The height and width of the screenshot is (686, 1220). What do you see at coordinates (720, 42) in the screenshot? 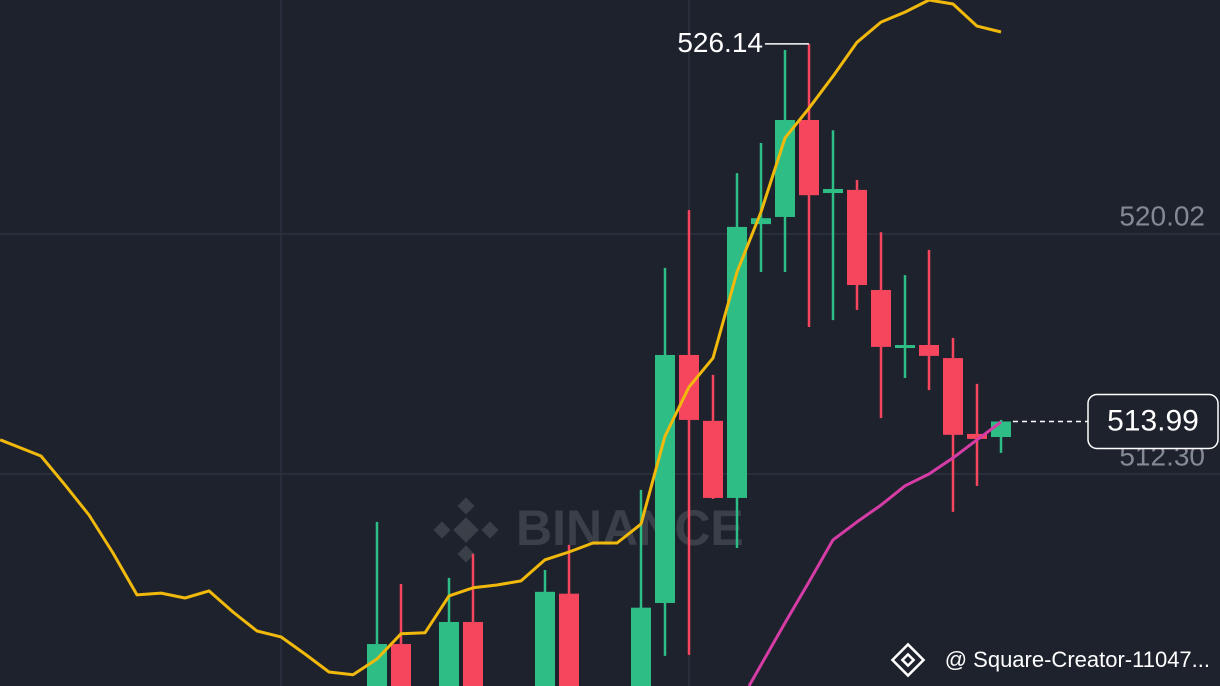
I see `max-price-label: 526.14` at bounding box center [720, 42].